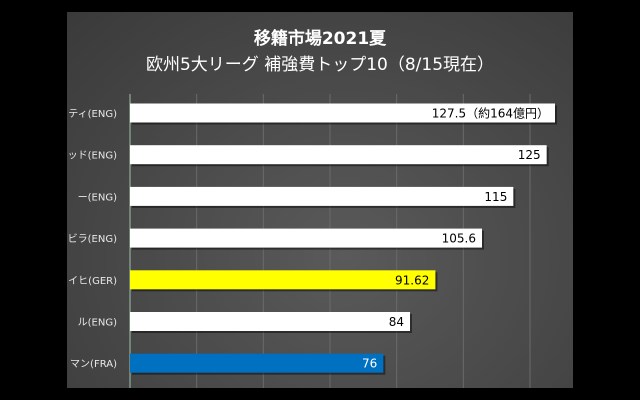 The height and width of the screenshot is (400, 640). I want to click on chart-subtitle: 欧州5大リーグ 補強費トップ10（8/15現在）, so click(320, 65).